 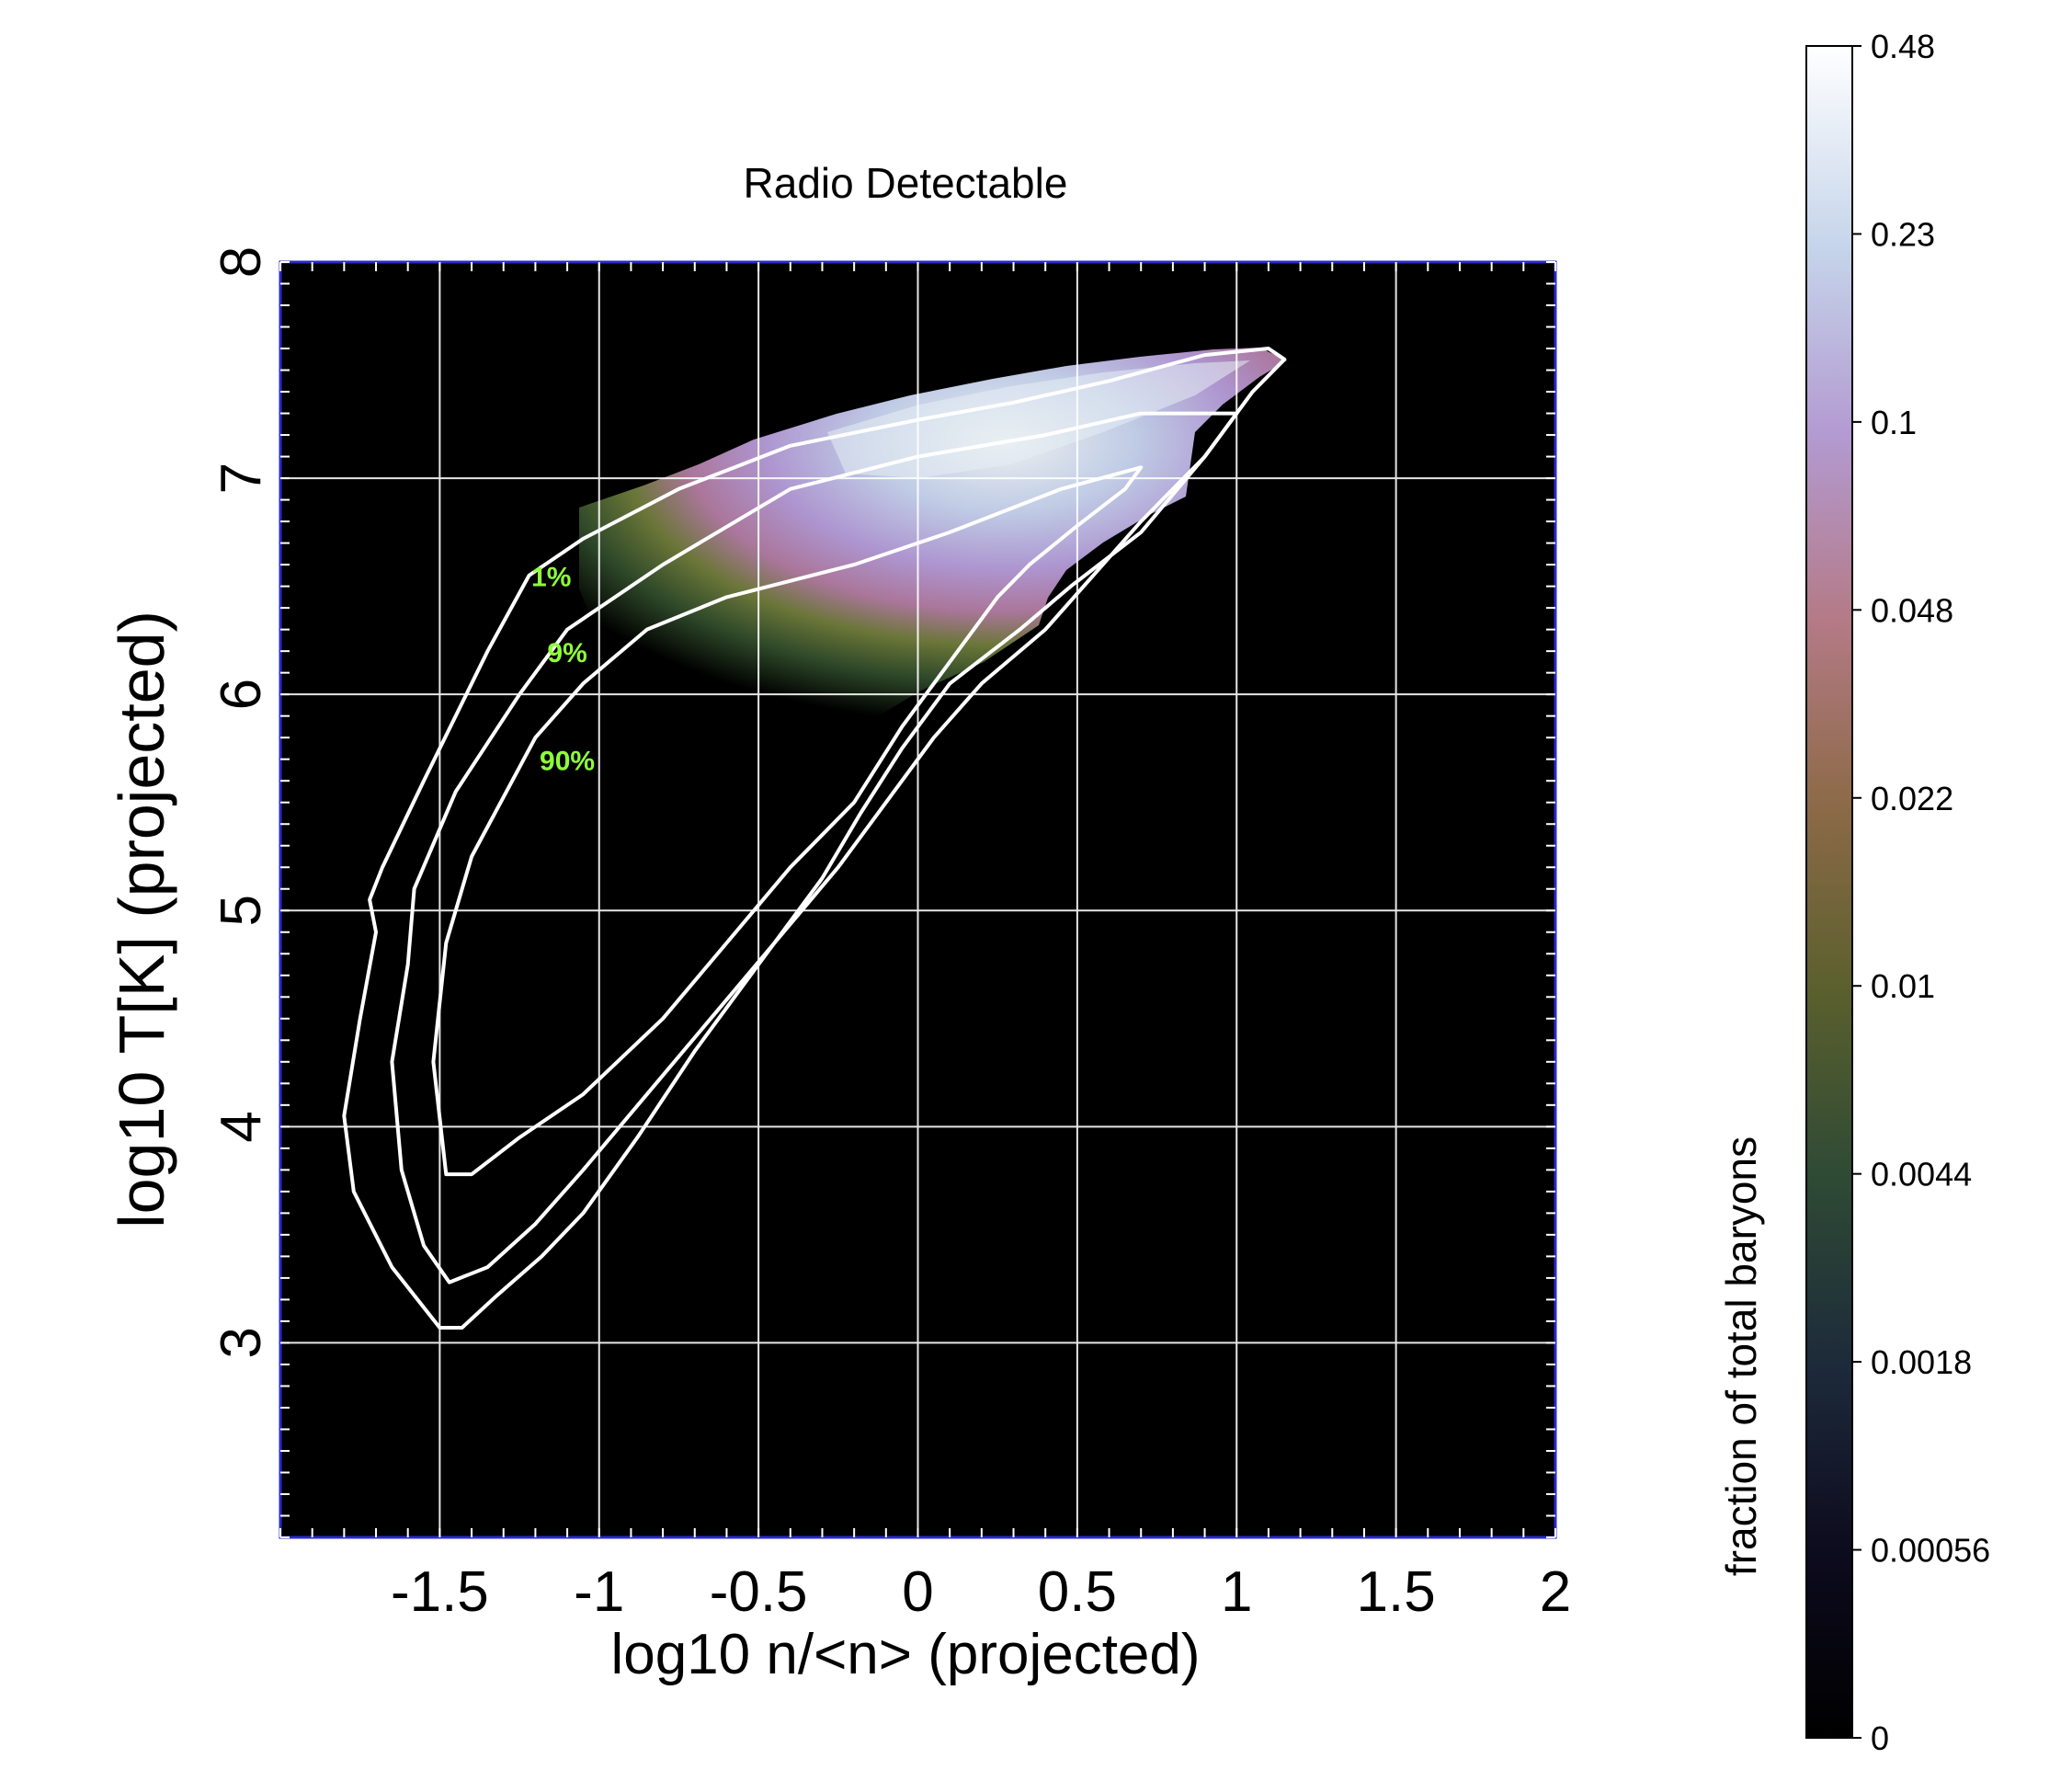 What do you see at coordinates (905, 1654) in the screenshot?
I see `x-axis-label: log10 n/<n> (projected)` at bounding box center [905, 1654].